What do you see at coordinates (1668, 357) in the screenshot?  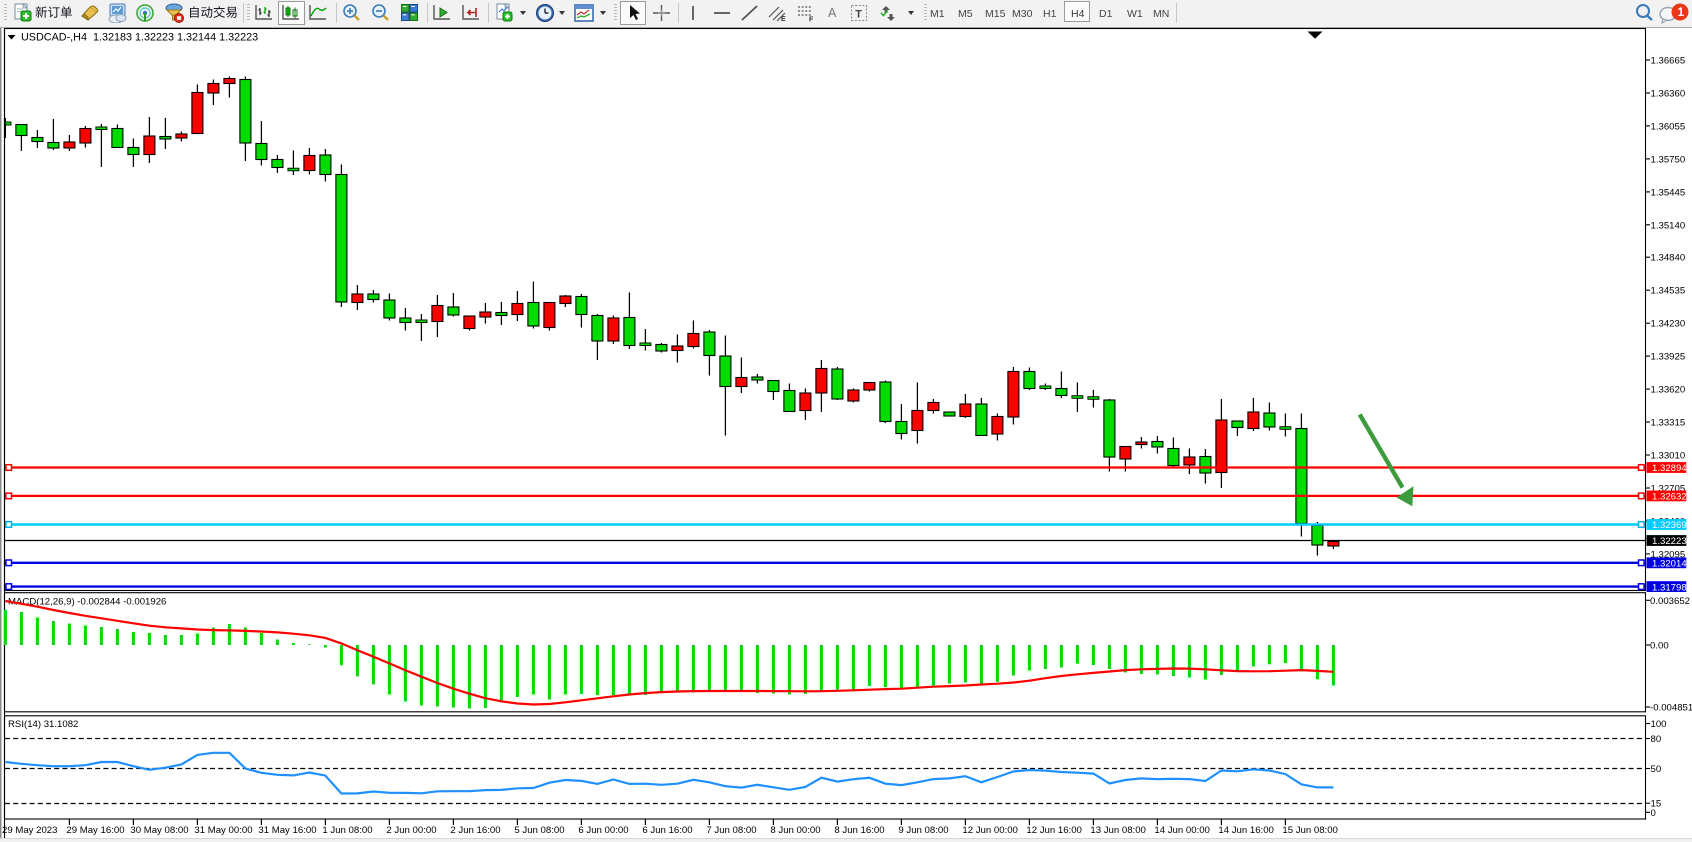 I see `svg-text: 1.33925` at bounding box center [1668, 357].